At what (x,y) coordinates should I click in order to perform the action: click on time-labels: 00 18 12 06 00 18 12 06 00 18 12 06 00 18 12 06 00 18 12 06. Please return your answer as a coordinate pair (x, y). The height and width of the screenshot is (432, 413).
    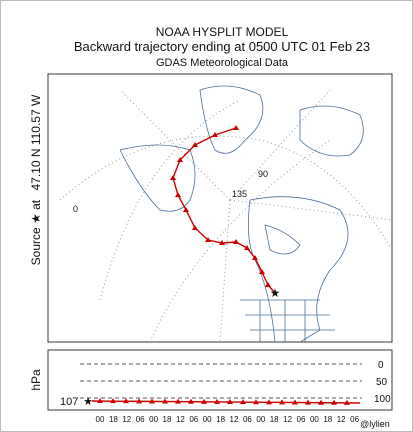
    Looking at the image, I should click on (228, 419).